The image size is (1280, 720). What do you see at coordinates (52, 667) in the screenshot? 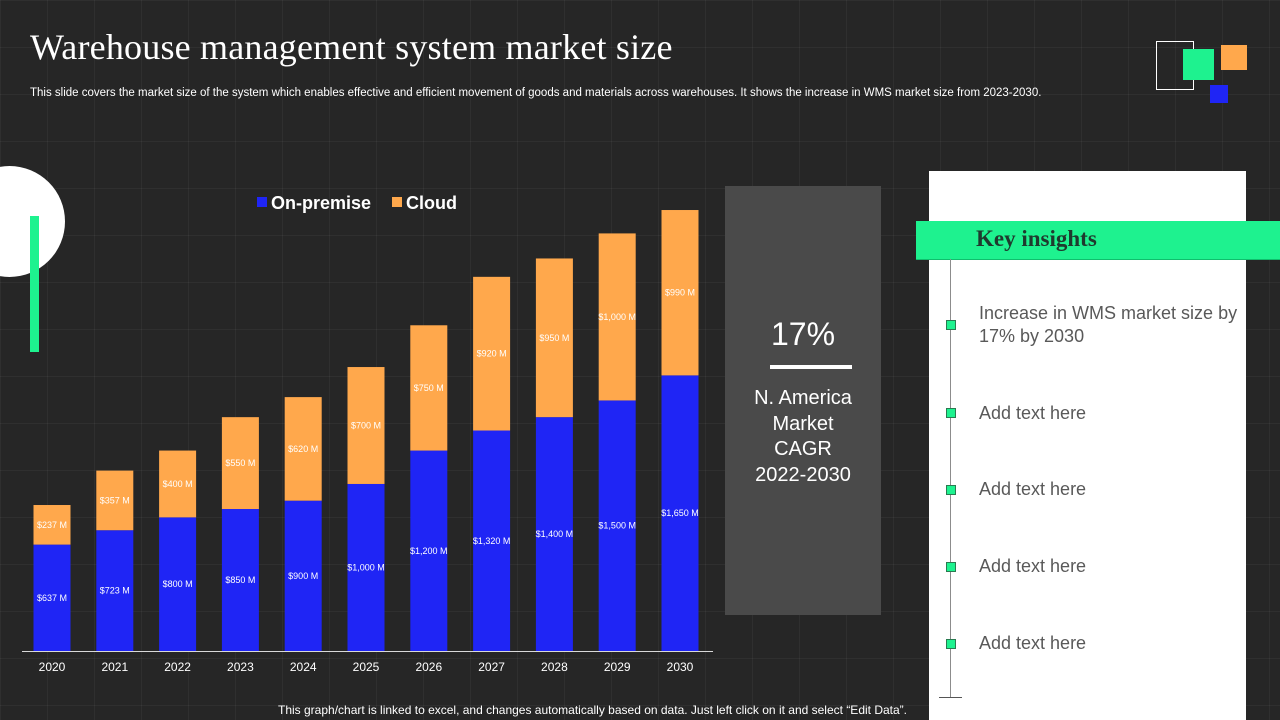
I see `x-tick-label: 2020` at bounding box center [52, 667].